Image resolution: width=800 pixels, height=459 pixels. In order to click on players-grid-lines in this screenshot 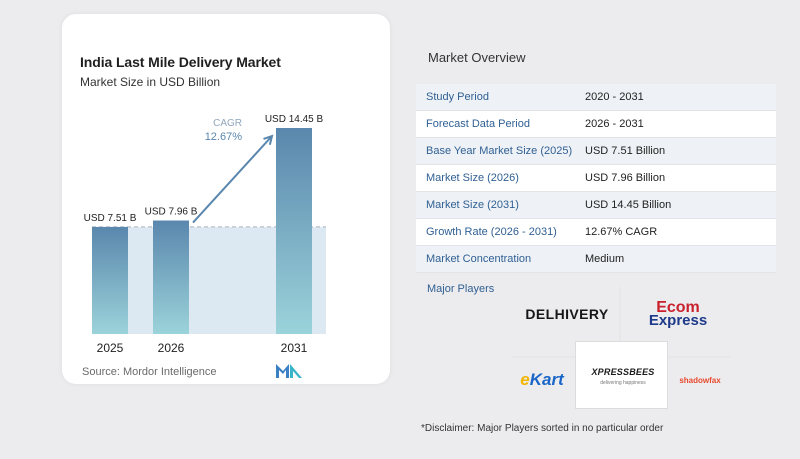, I will do `click(621, 348)`.